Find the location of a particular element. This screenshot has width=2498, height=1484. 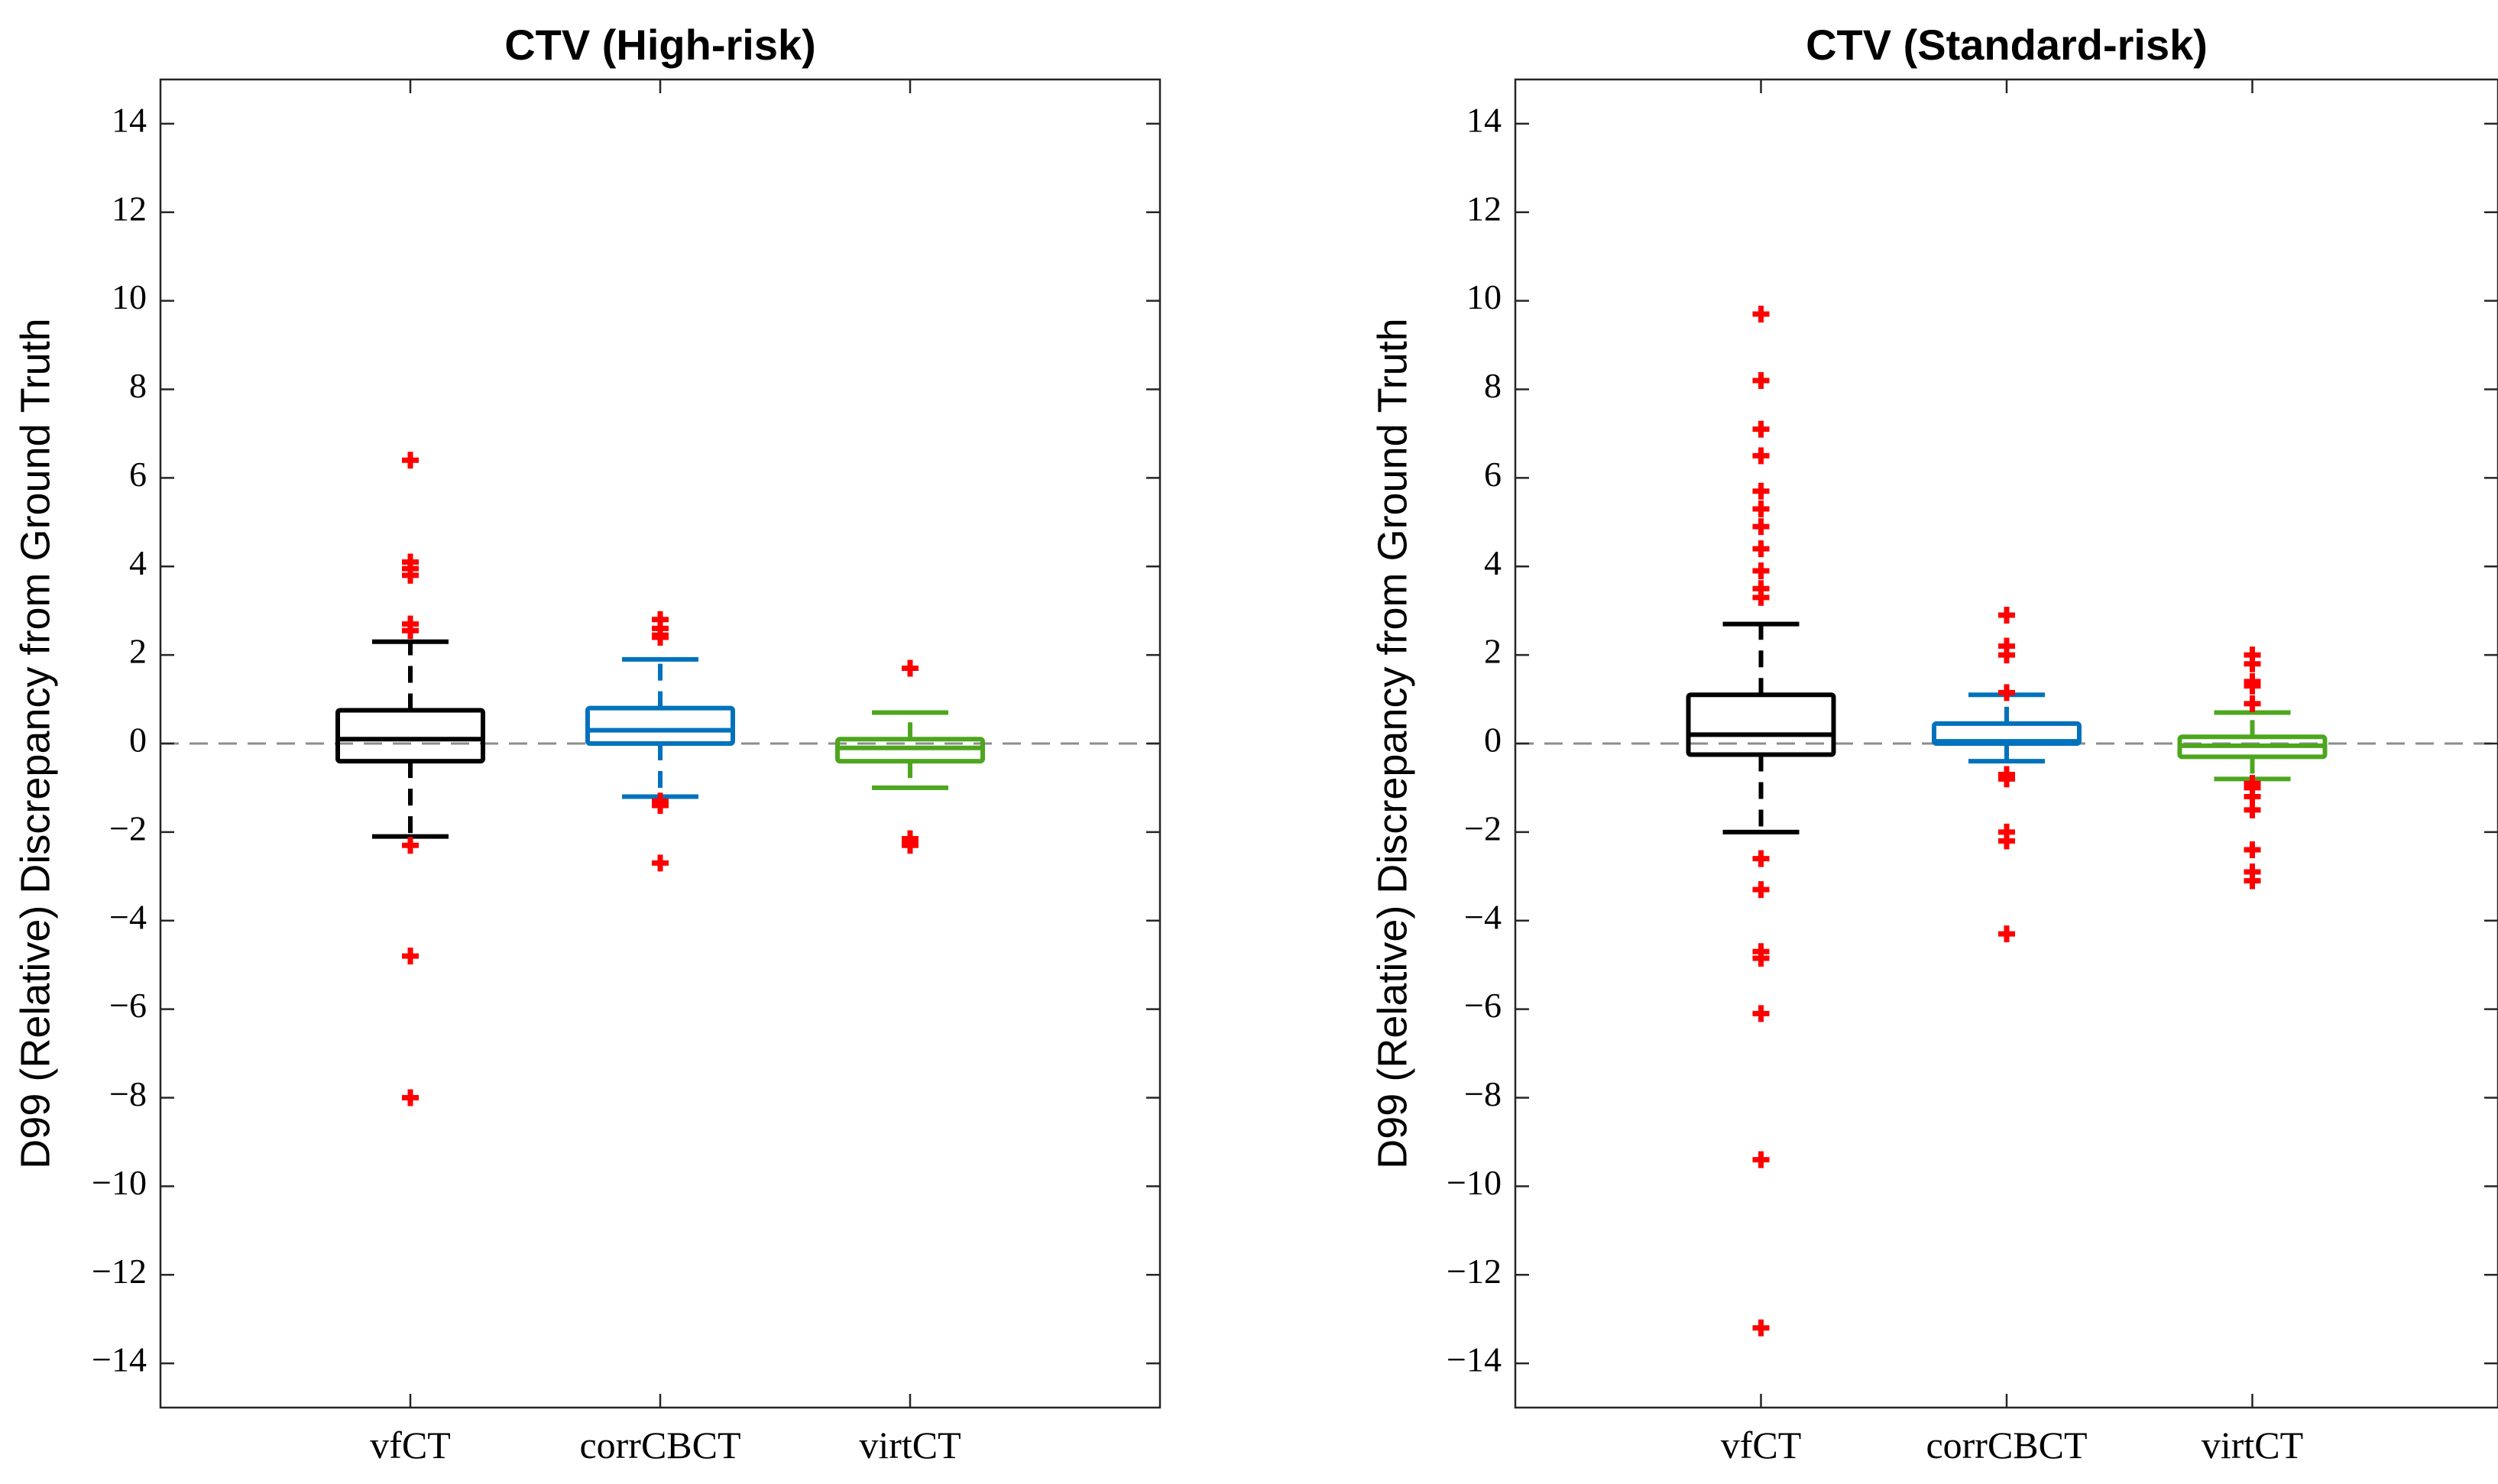

chart-title: CTV (High-risk) is located at coordinates (660, 45).